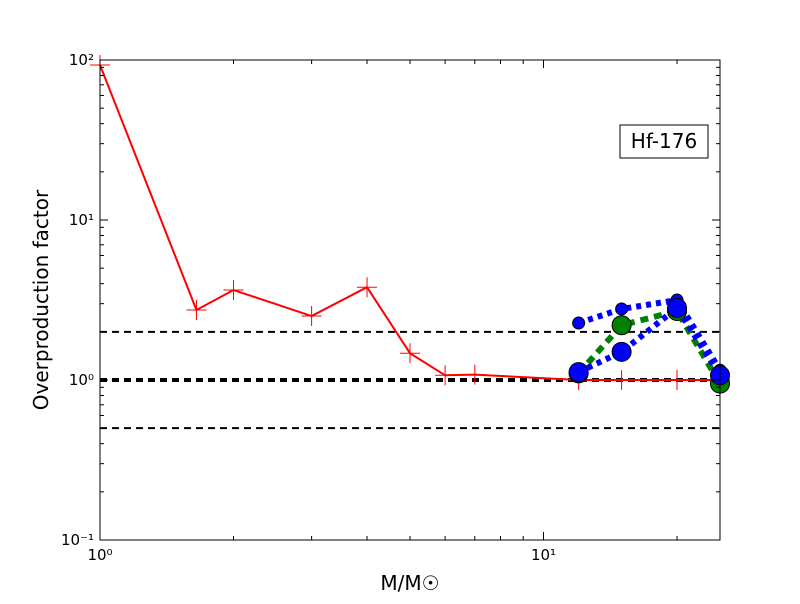  What do you see at coordinates (41, 299) in the screenshot?
I see `y-axis-label: Overproduction factor` at bounding box center [41, 299].